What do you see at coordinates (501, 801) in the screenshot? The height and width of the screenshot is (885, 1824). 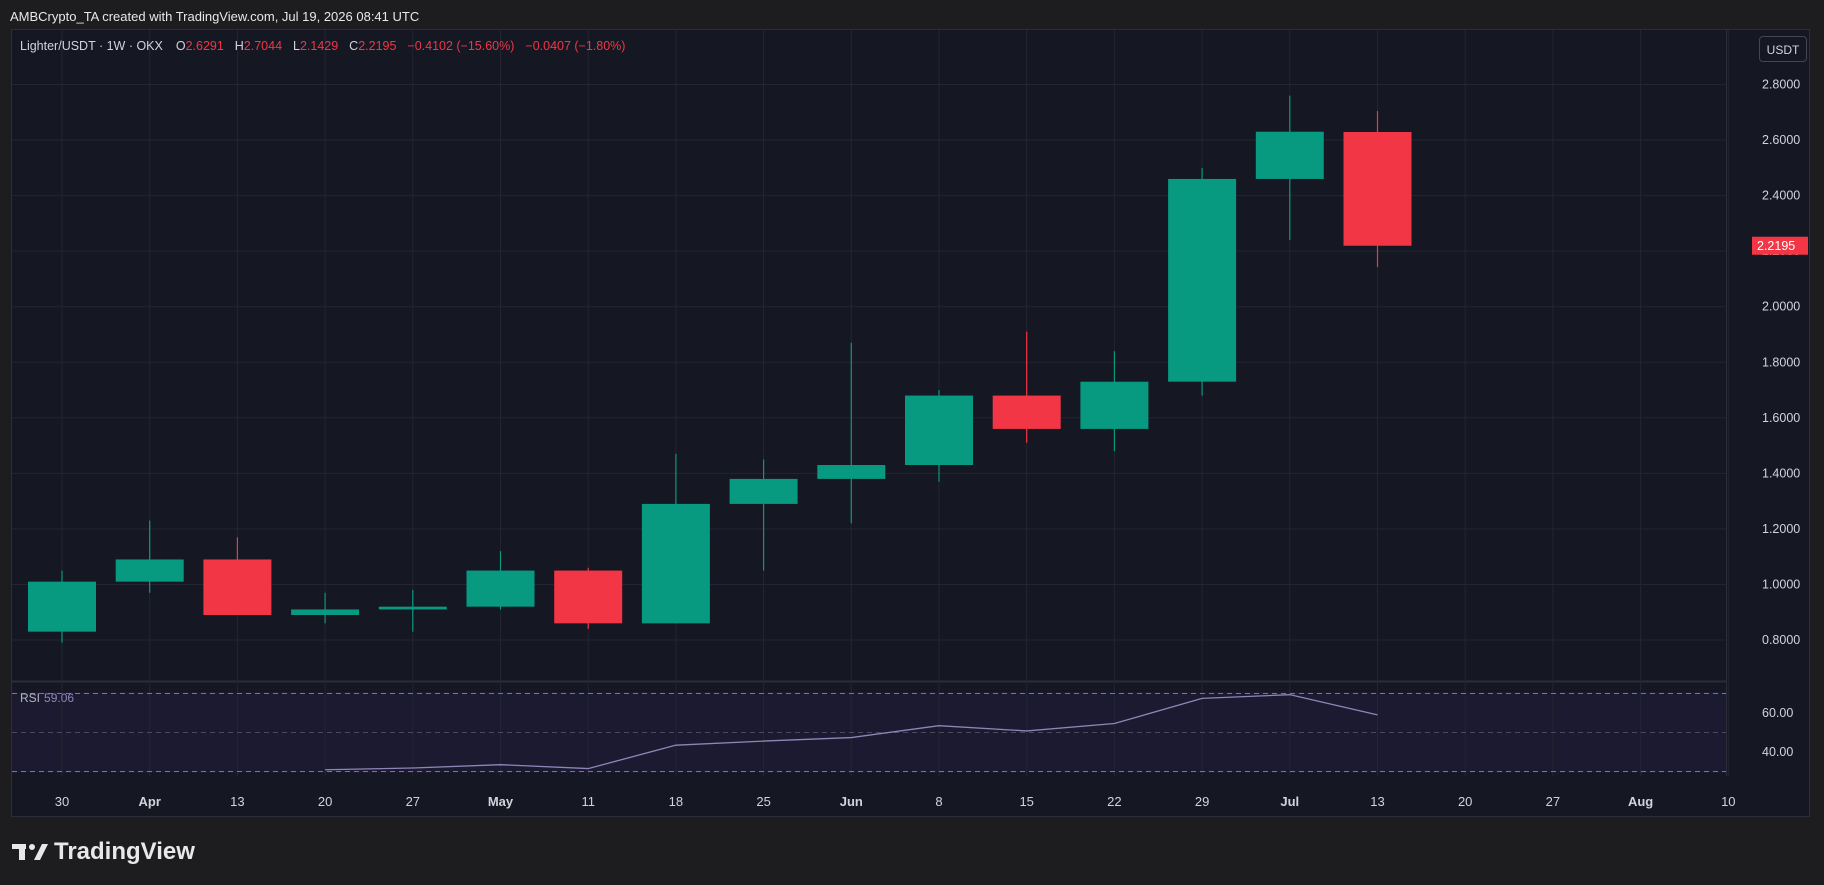 I see `x-tick-label: May` at bounding box center [501, 801].